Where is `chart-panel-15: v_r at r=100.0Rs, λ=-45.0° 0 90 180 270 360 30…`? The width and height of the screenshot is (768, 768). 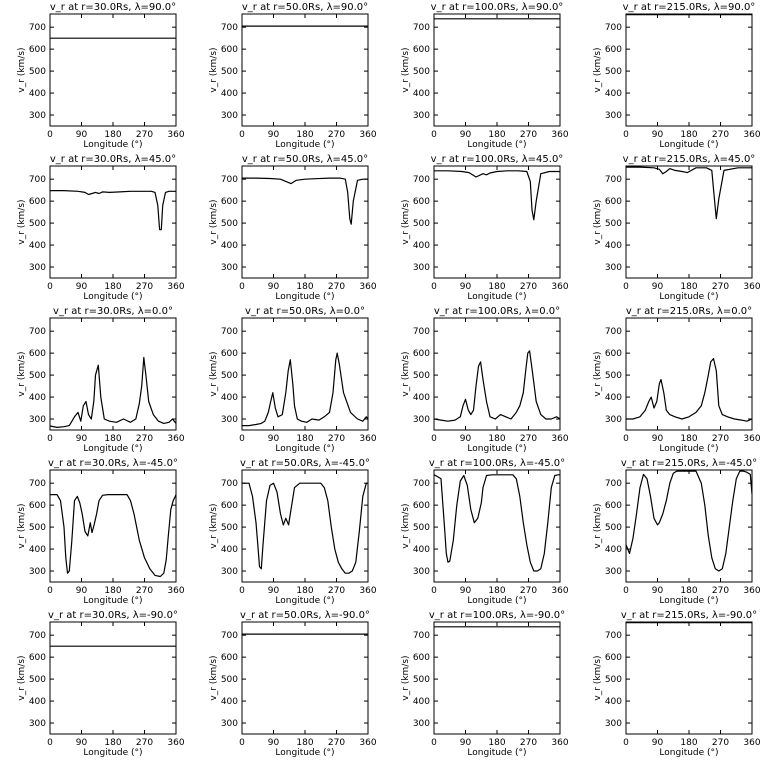
chart-panel-15: v_r at r=100.0Rs, λ=-45.0° 0 90 180 270 360 30… is located at coordinates (485, 532).